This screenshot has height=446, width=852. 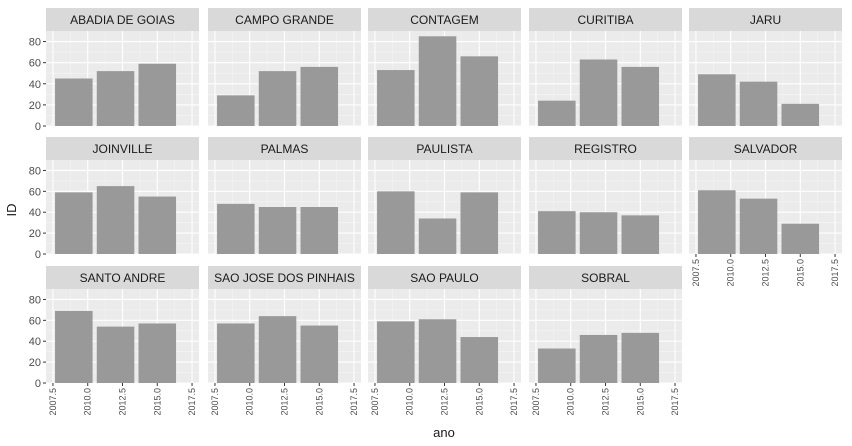 I want to click on facet-strip-label: REGISTRO, so click(x=605, y=149).